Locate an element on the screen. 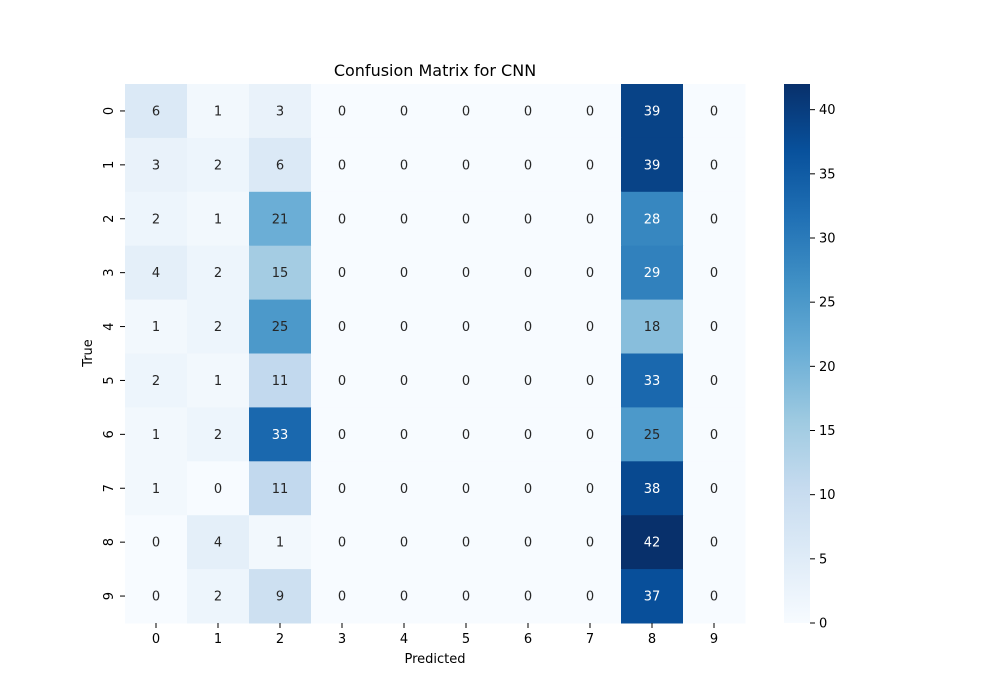 The width and height of the screenshot is (1000, 700). heatmap-cell-r4-c2 is located at coordinates (280, 326).